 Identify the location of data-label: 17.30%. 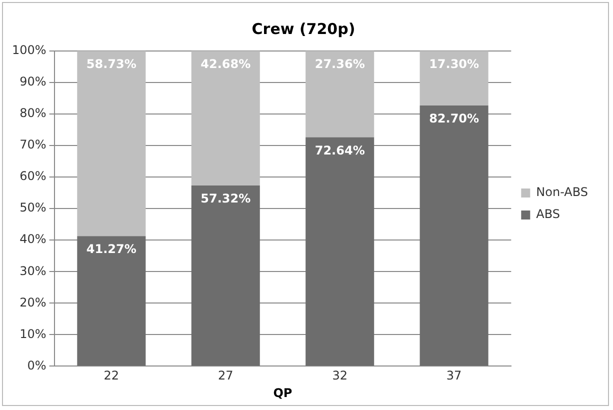
(454, 64).